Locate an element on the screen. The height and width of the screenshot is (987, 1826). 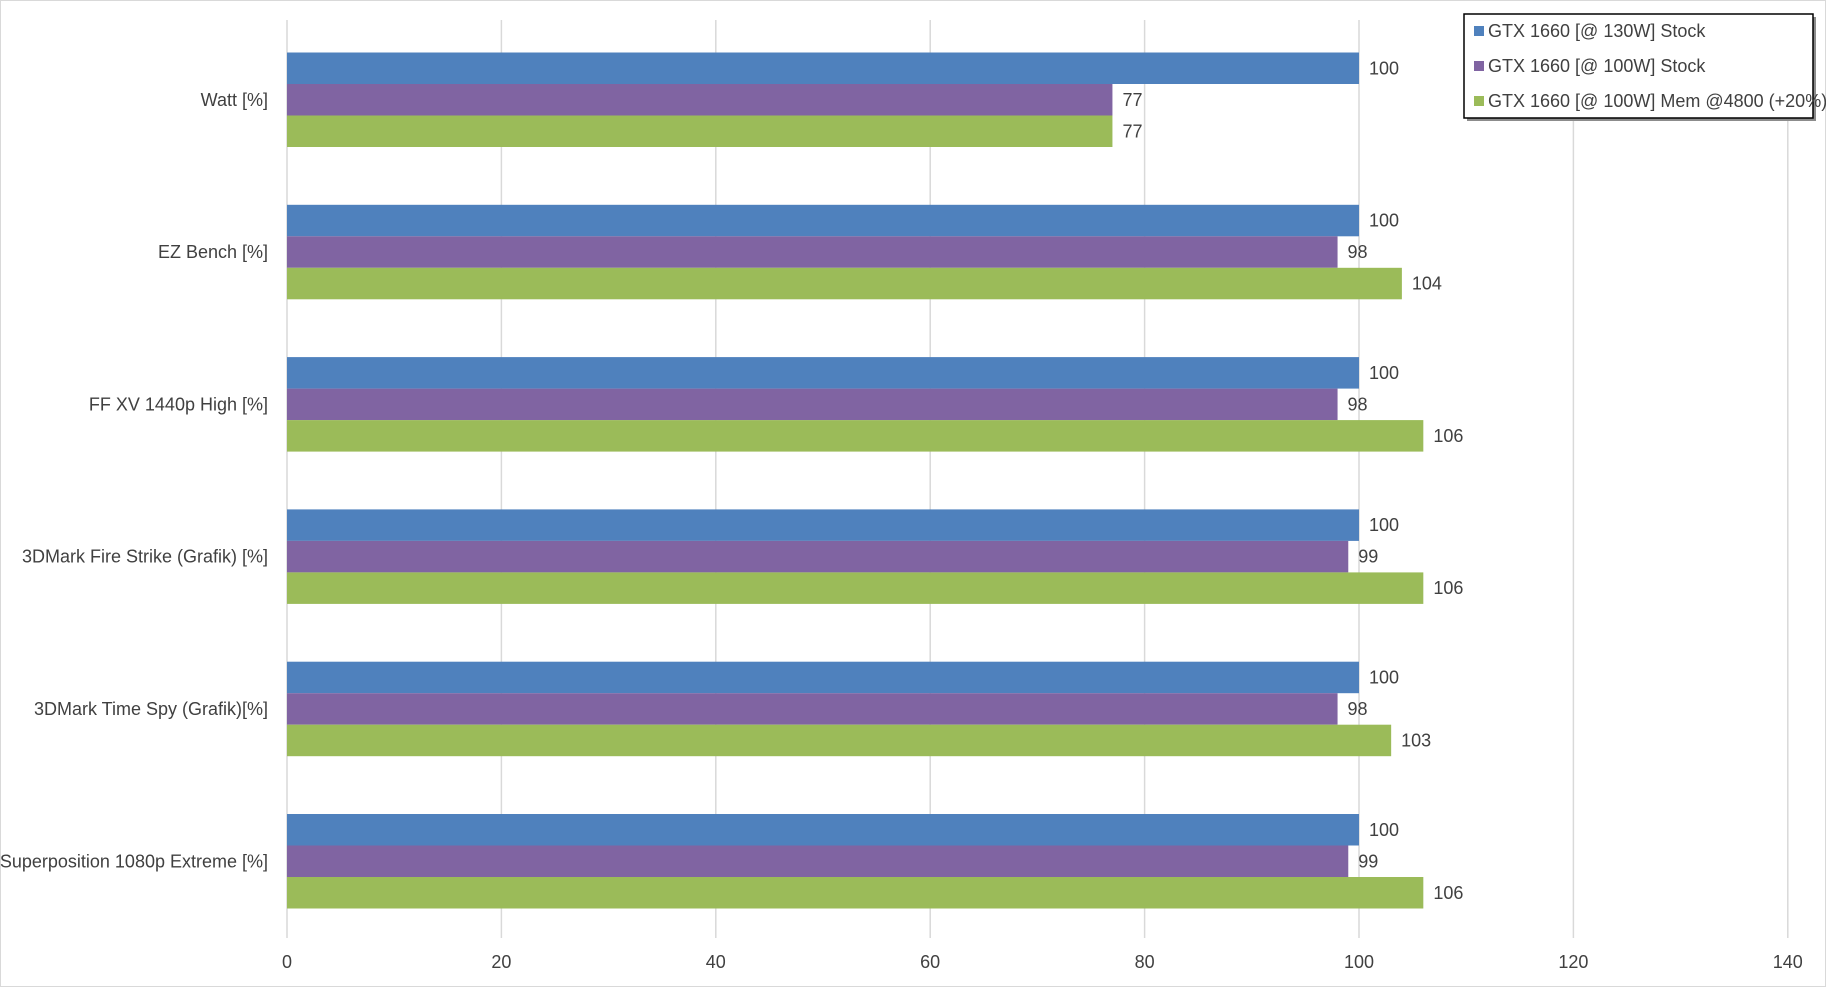
x-tick-label: 100 is located at coordinates (1359, 962).